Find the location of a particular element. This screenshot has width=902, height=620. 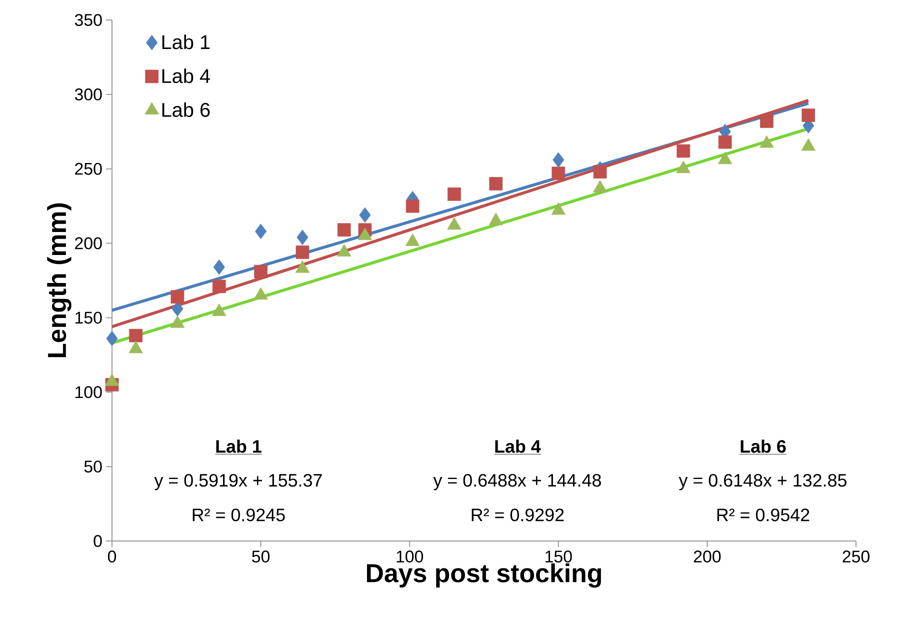

annotation: R² = 0.9245 is located at coordinates (238, 515).